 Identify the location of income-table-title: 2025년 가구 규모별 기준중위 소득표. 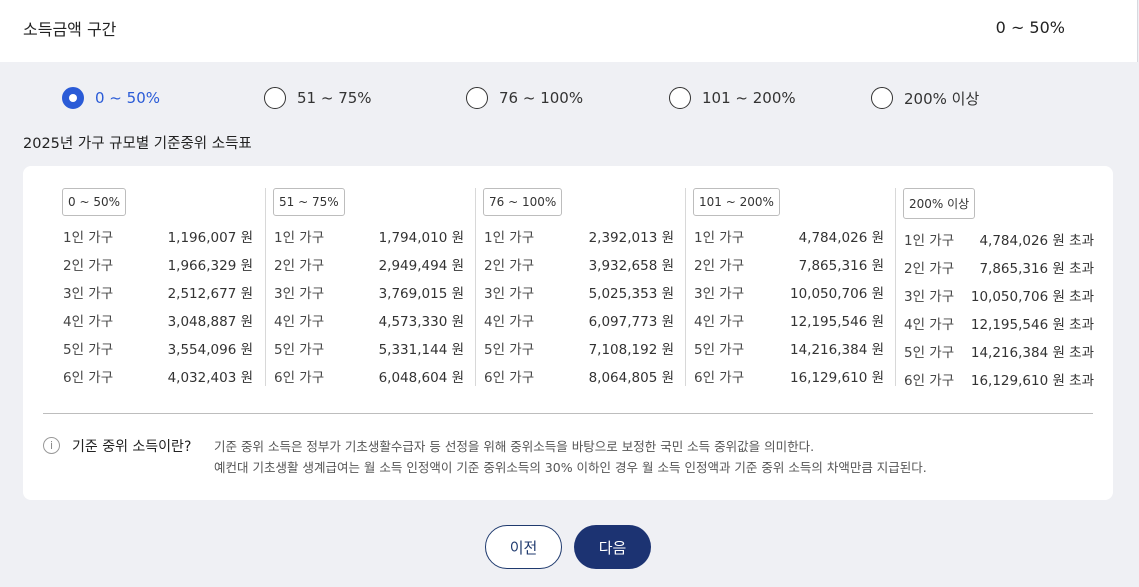
(137, 144).